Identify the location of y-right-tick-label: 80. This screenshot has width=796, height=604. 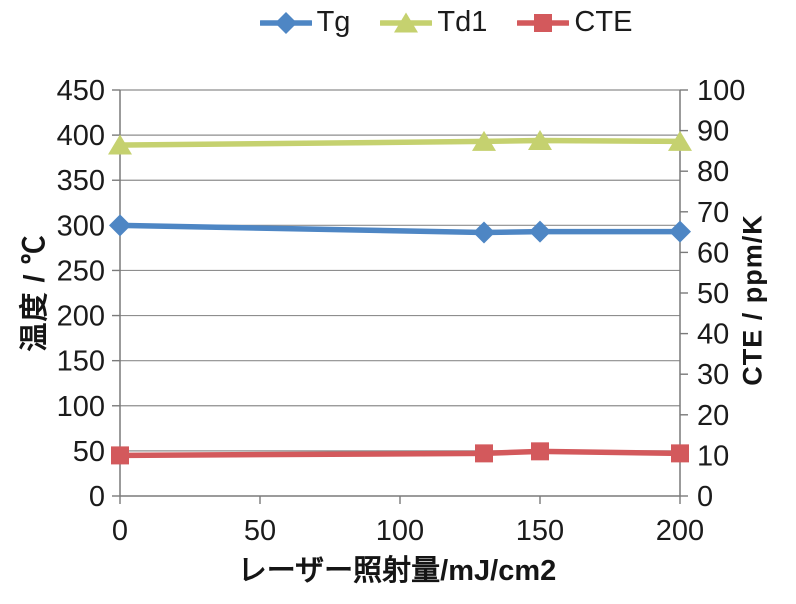
(713, 172).